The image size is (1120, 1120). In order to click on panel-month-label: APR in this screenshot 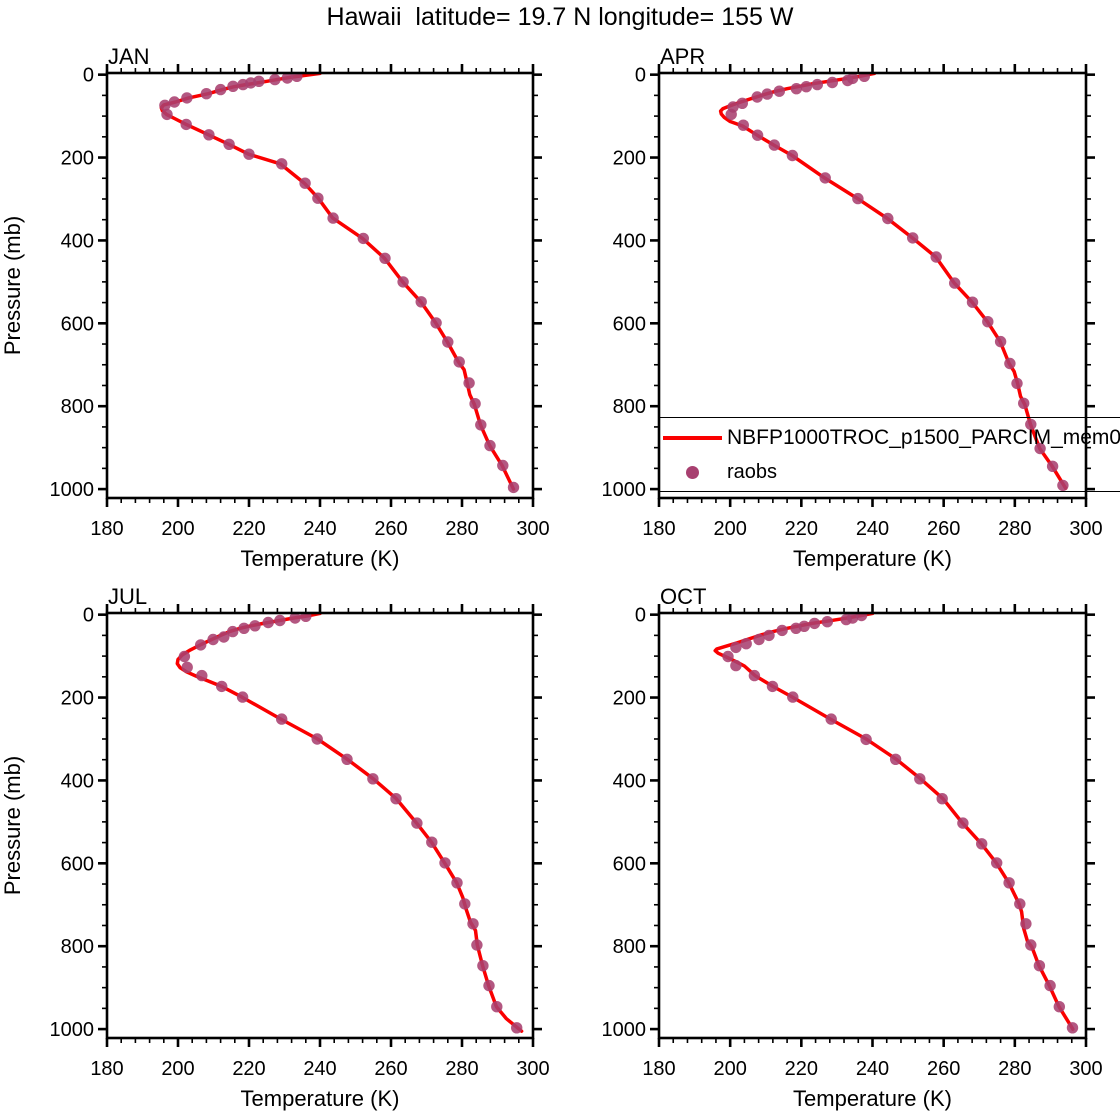, I will do `click(682, 56)`.